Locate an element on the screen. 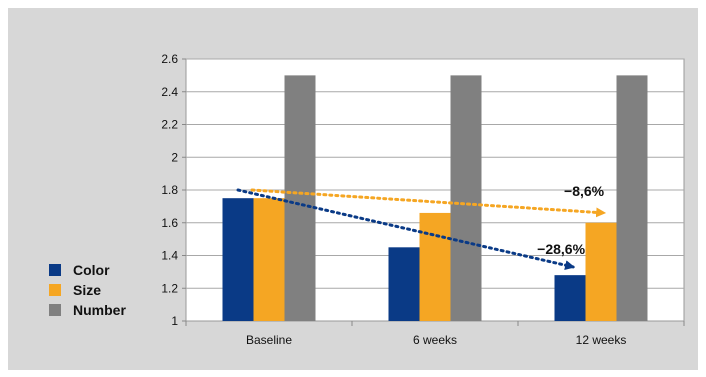 Image resolution: width=706 pixels, height=377 pixels. y-tick-label: 2.6 is located at coordinates (169, 59).